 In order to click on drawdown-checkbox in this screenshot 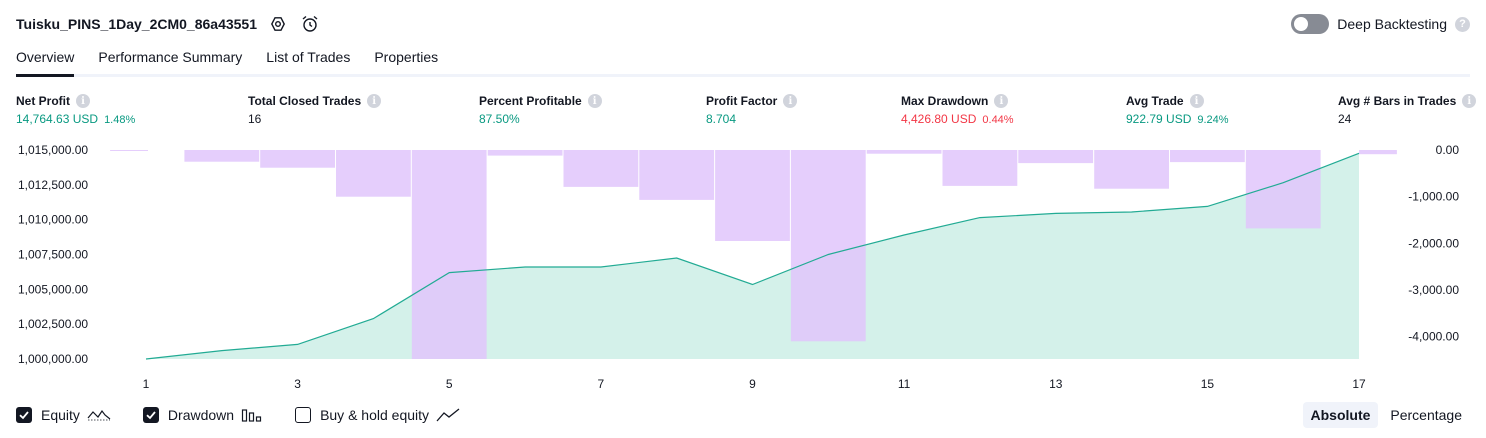, I will do `click(150, 415)`.